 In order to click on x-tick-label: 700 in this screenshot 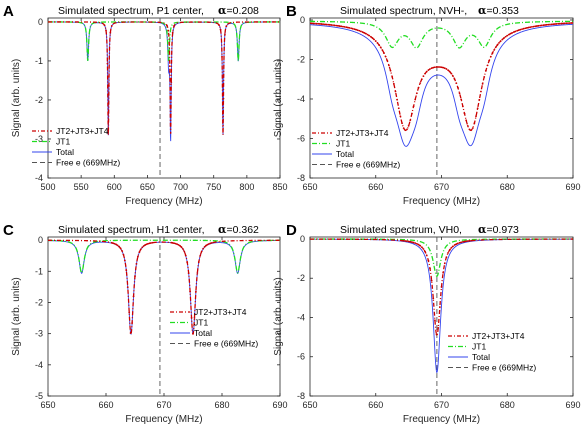, I will do `click(180, 187)`.